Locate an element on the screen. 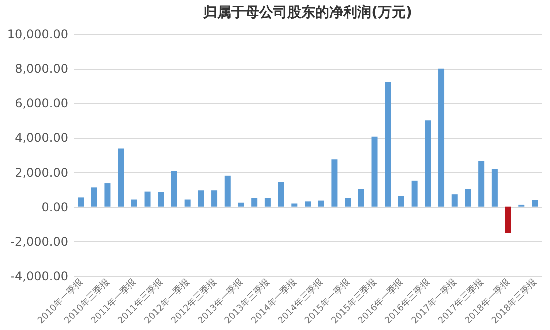 The width and height of the screenshot is (550, 330). y-tick-label: 6,000.00 is located at coordinates (41, 103).